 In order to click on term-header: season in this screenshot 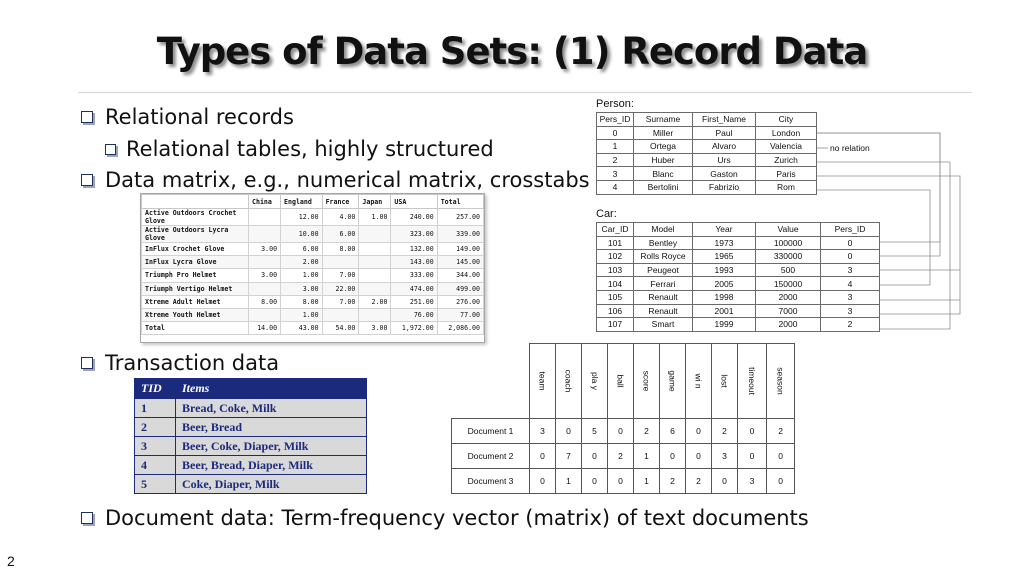, I will do `click(780, 381)`.